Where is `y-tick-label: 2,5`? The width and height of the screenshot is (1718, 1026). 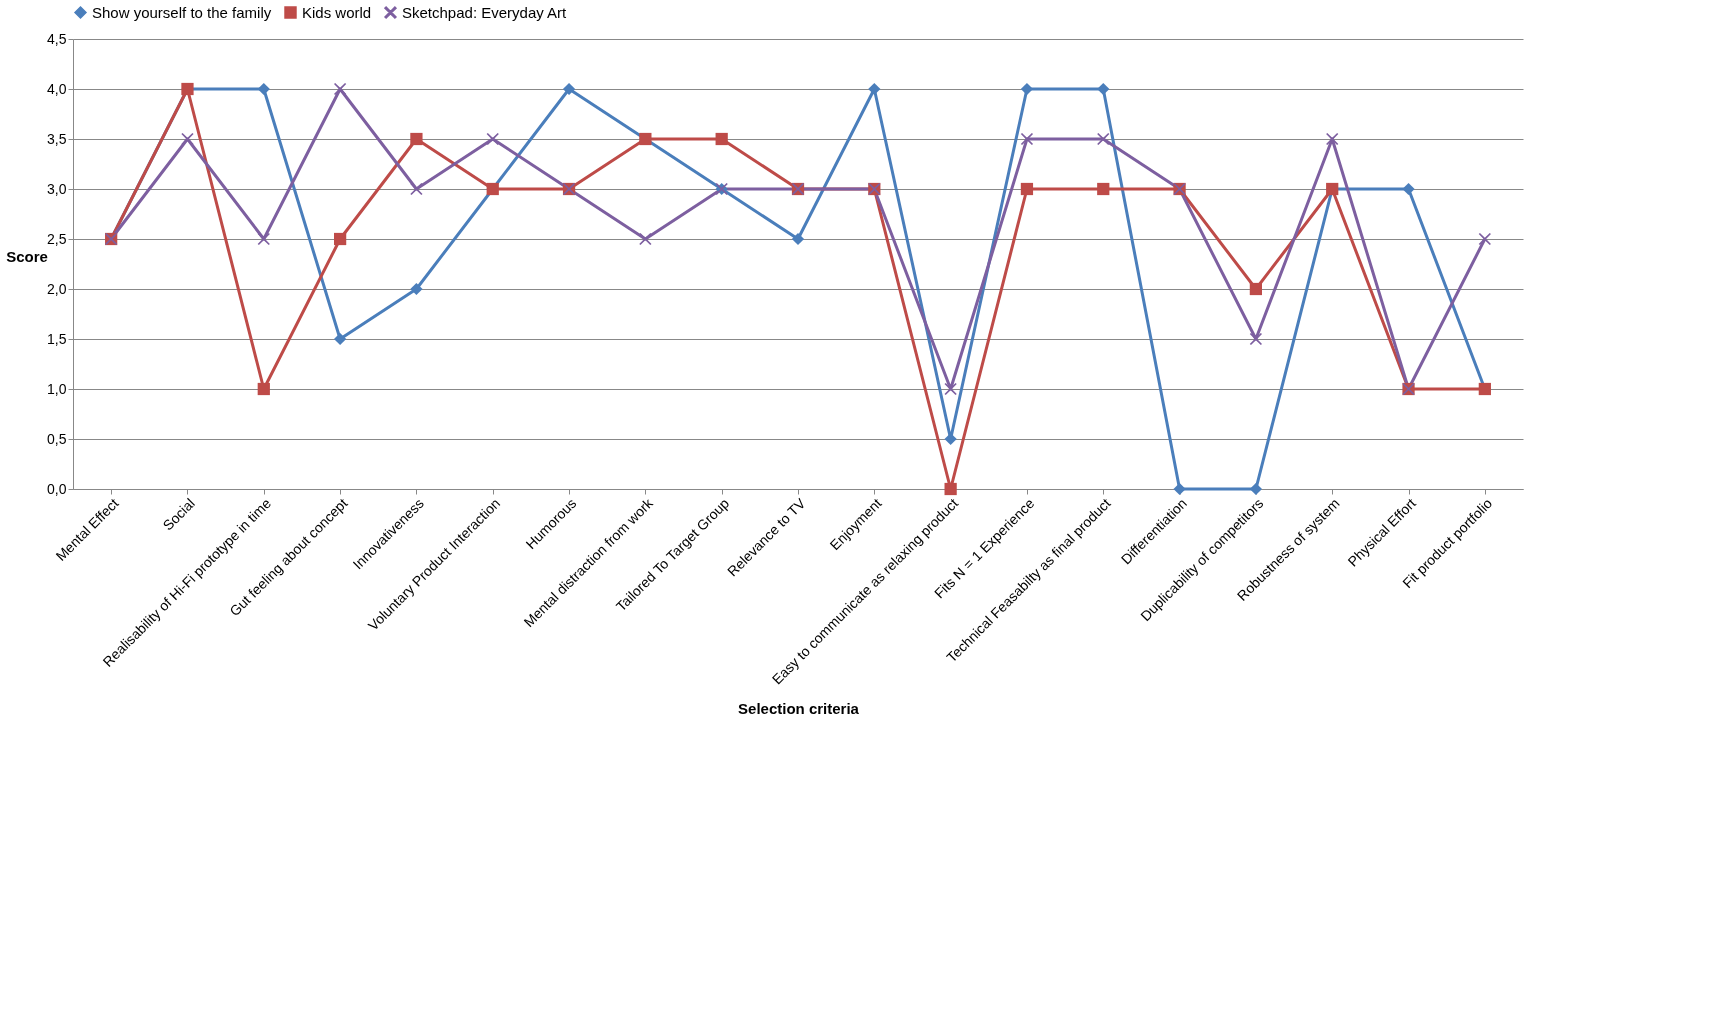
y-tick-label: 2,5 is located at coordinates (57, 238).